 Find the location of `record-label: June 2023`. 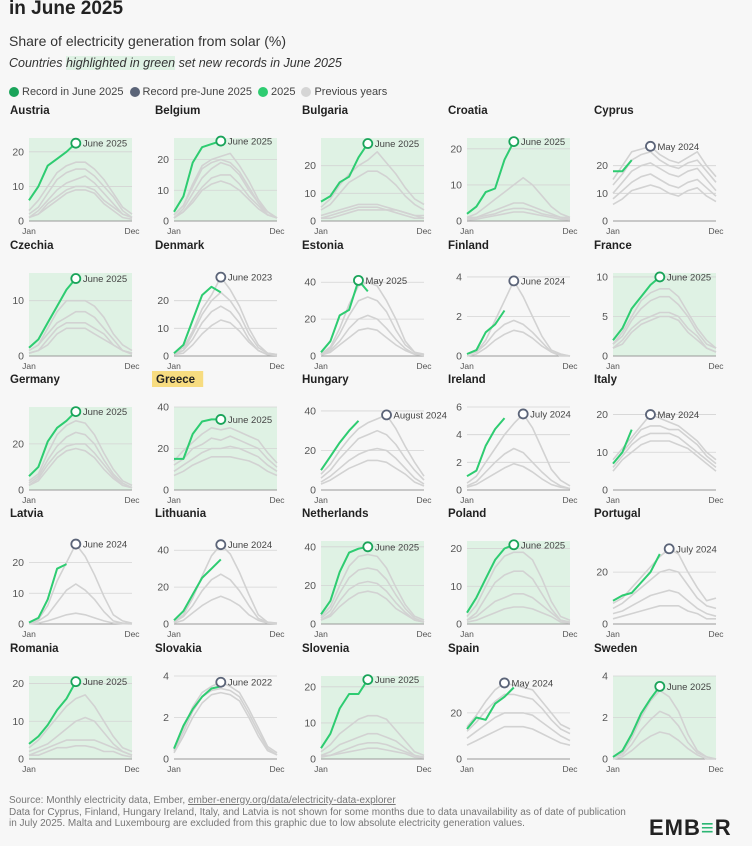

record-label: June 2023 is located at coordinates (250, 278).